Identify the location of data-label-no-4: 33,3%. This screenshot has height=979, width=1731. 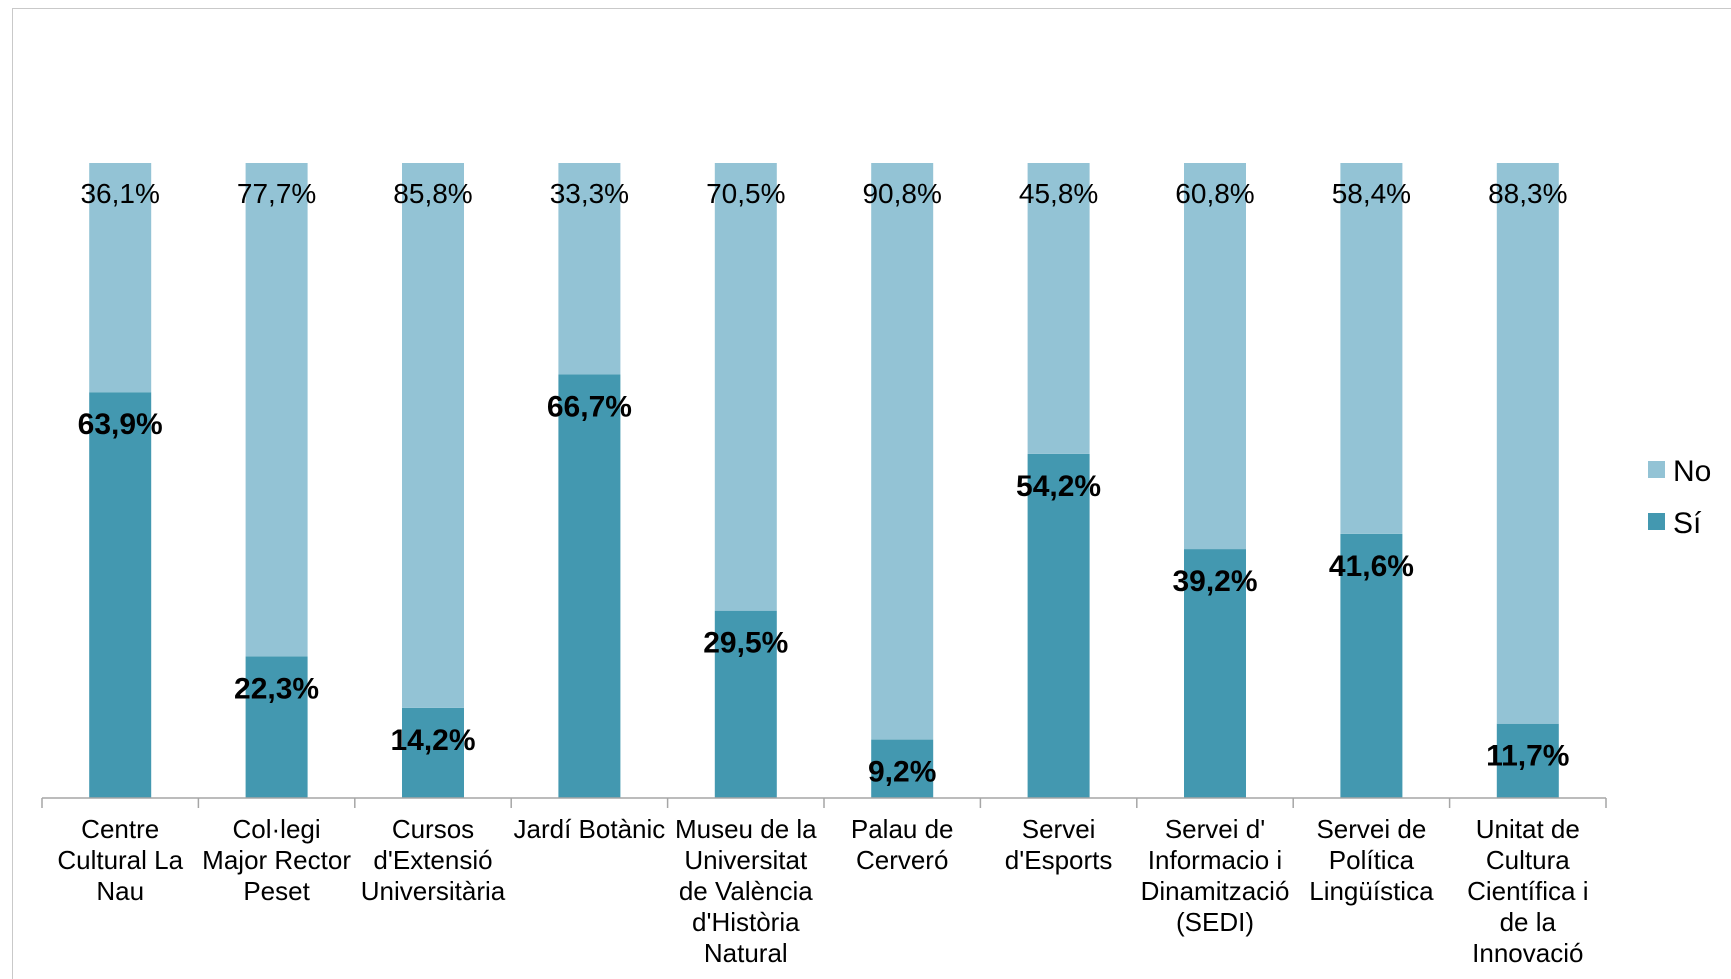
(589, 193).